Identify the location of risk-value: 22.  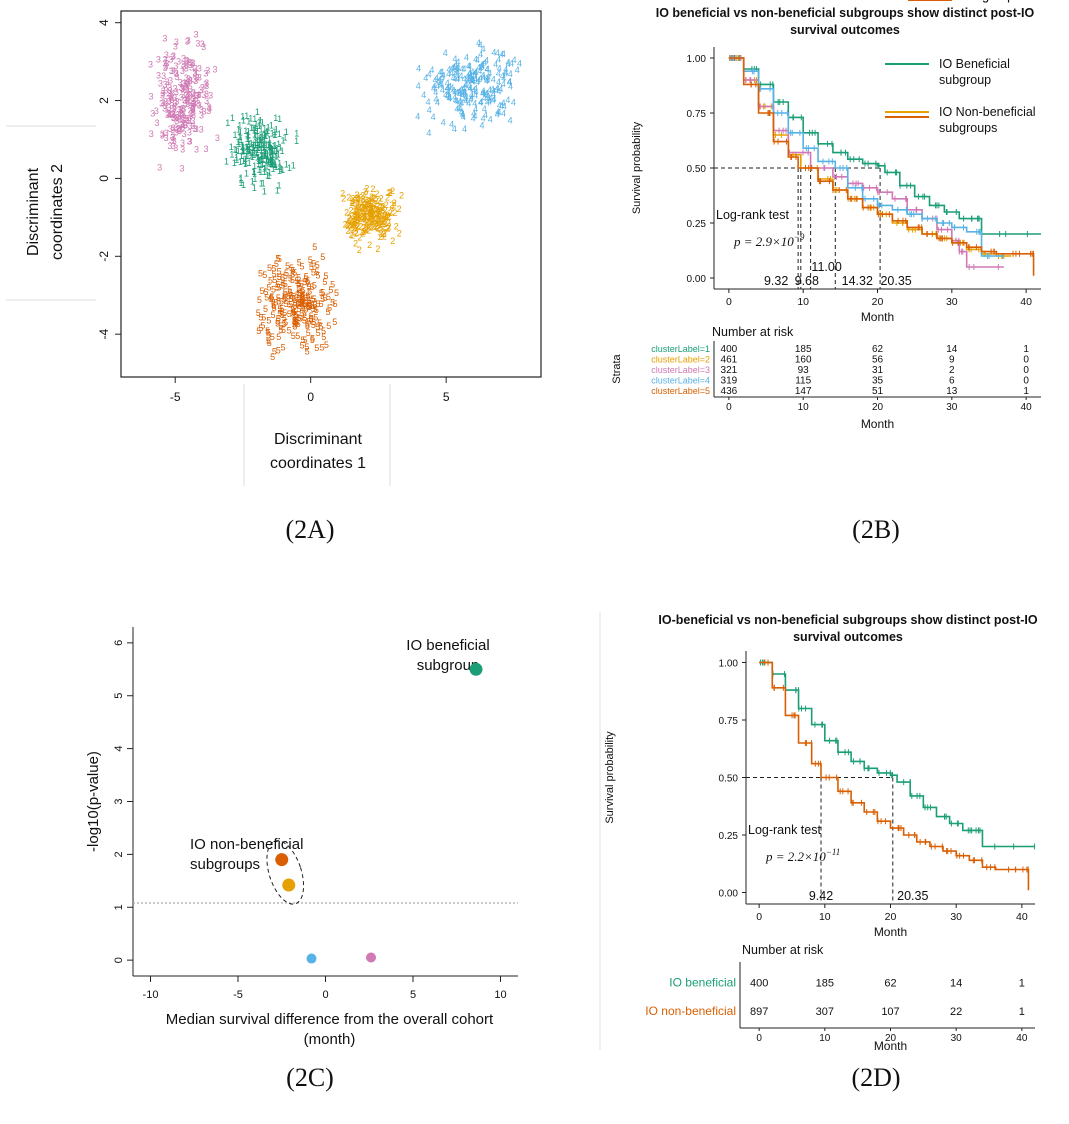
(956, 1012).